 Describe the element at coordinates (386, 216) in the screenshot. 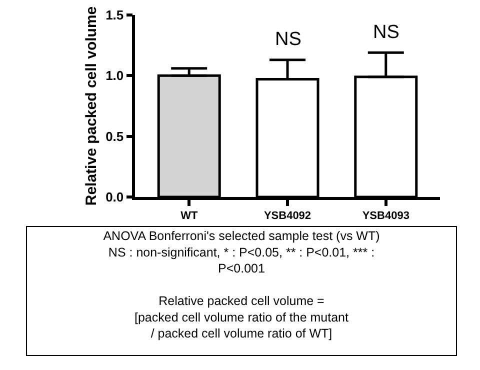

I see `x-tick-label: YSB4093` at that location.